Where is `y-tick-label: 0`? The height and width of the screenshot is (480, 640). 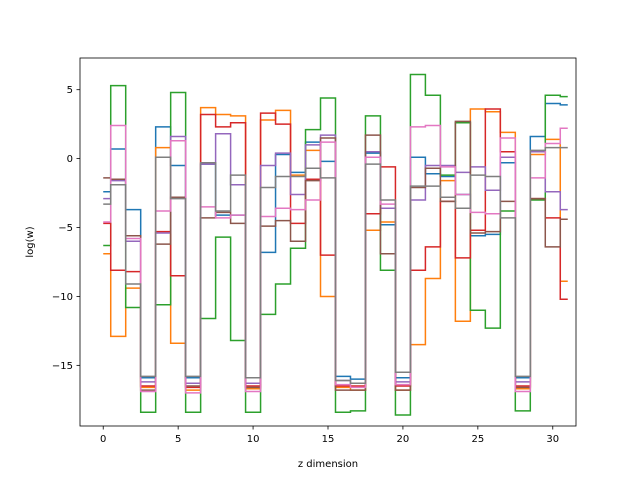
y-tick-label: 0 is located at coordinates (70, 159).